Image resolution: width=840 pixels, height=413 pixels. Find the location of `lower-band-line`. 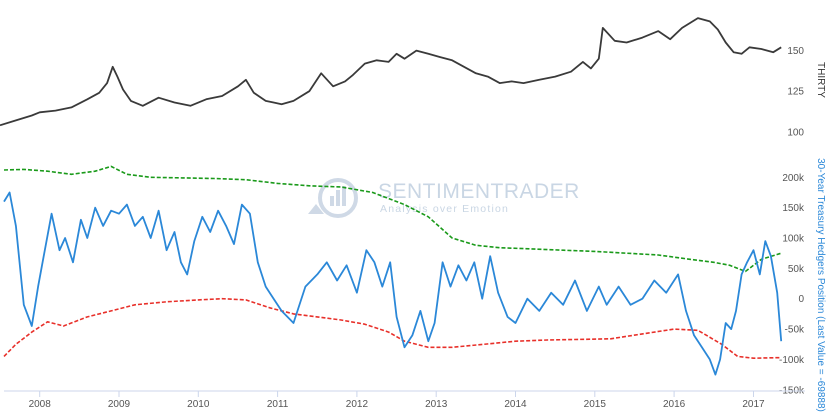

lower-band-line is located at coordinates (392, 328).